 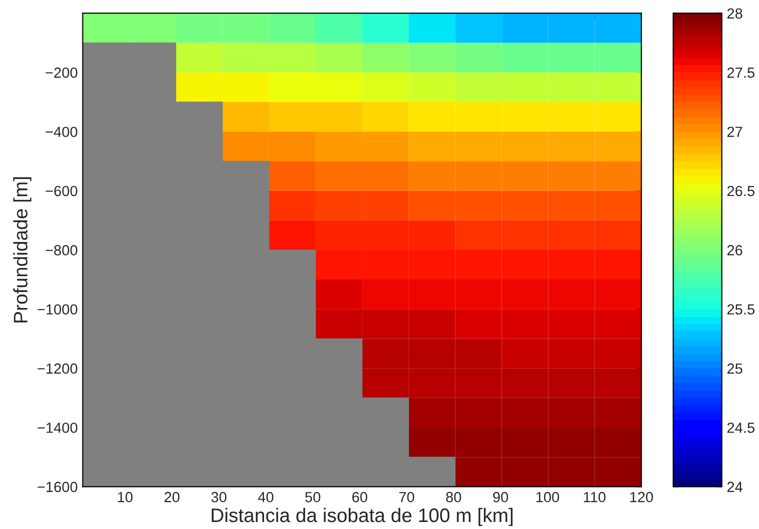 I want to click on color-bar-label: 27.5, so click(x=740, y=73).